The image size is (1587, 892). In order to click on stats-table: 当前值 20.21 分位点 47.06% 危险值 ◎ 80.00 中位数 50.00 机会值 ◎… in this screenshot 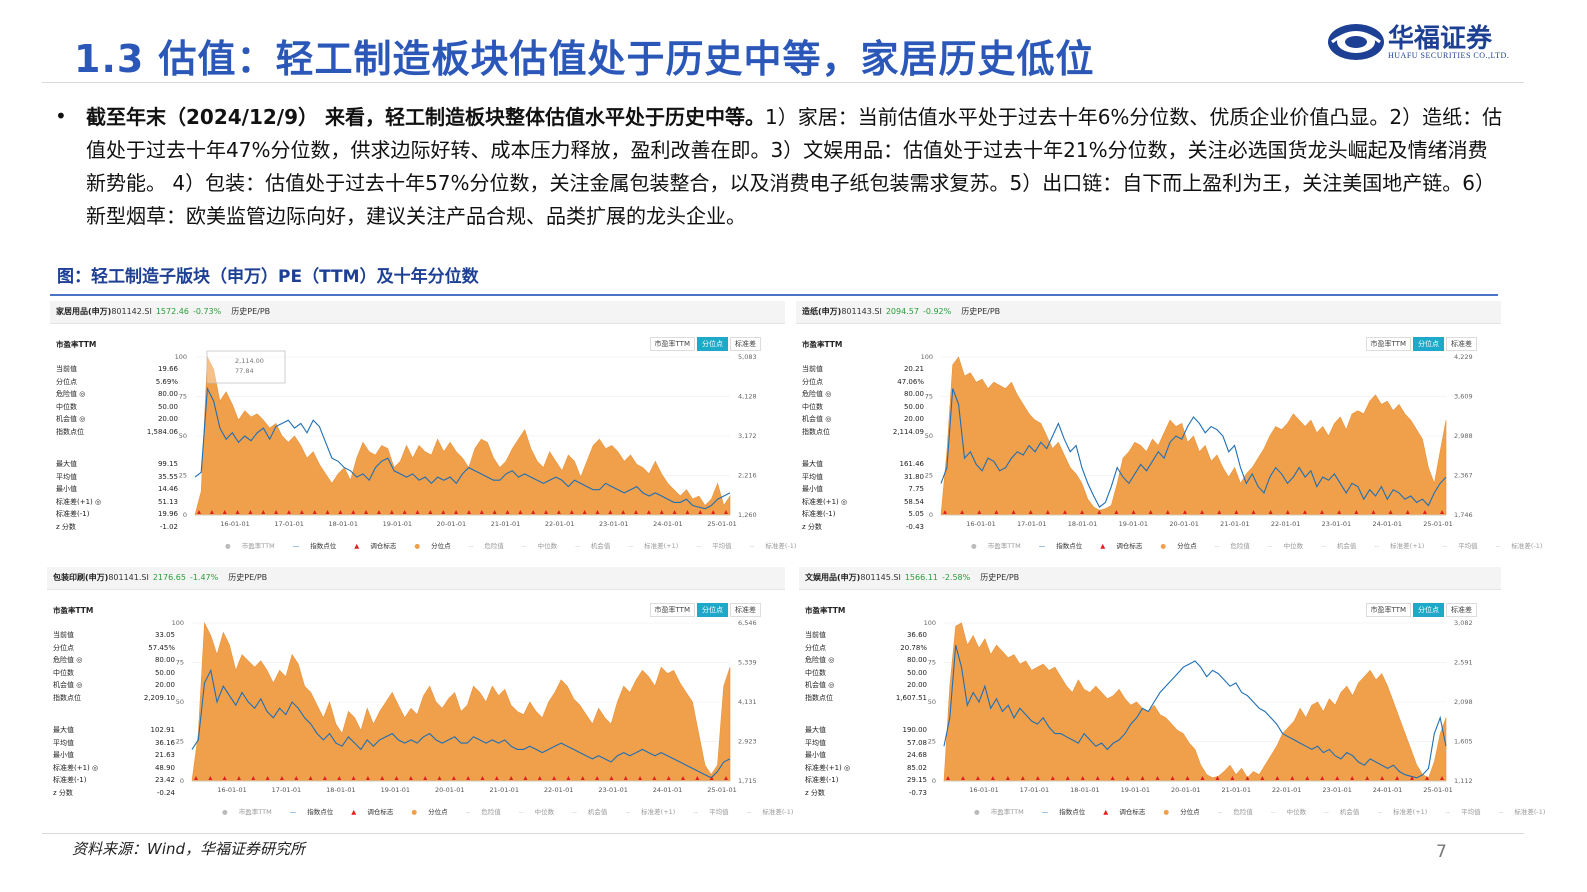, I will do `click(863, 448)`.